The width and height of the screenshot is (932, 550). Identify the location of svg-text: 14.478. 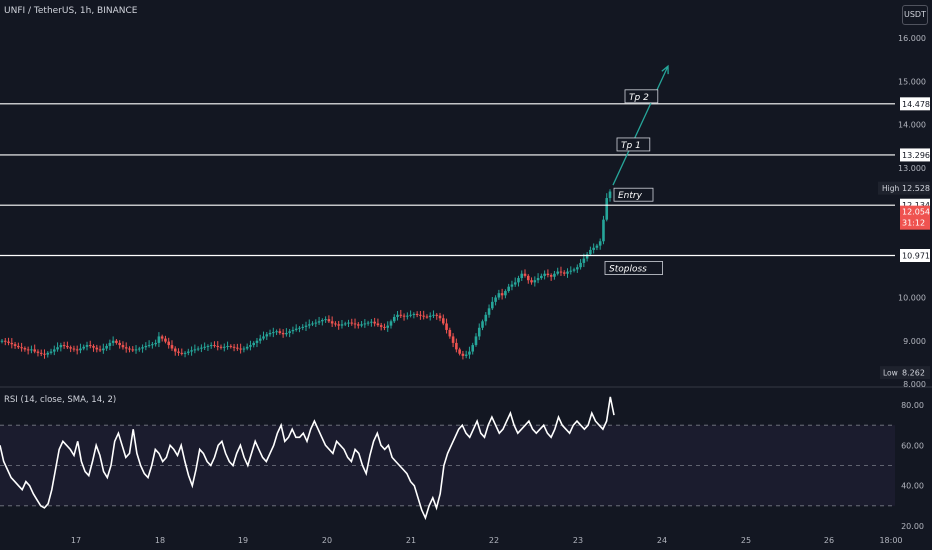
(916, 104).